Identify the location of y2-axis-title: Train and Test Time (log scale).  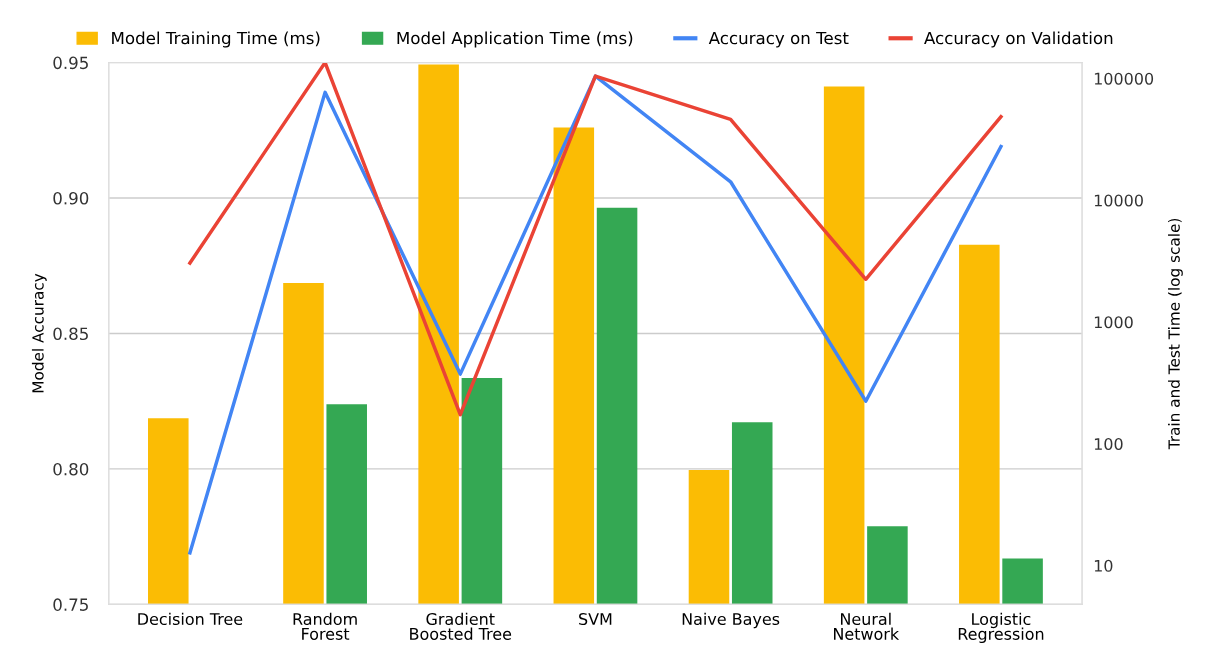
(1175, 334).